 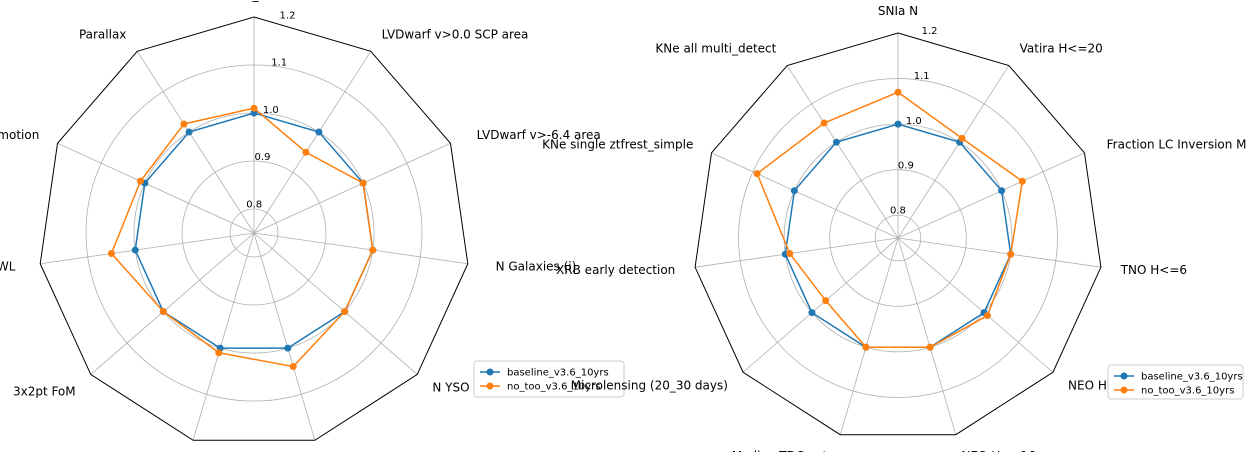 What do you see at coordinates (44, 392) in the screenshot?
I see `category-label: 3x2pt FoM` at bounding box center [44, 392].